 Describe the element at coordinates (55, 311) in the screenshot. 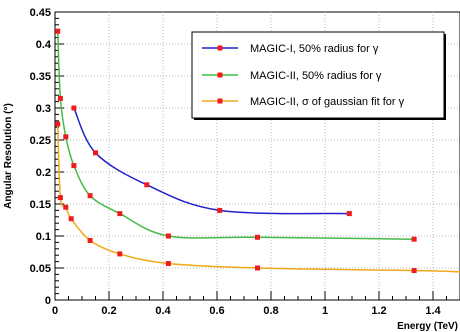

I see `x-tick-label: 0` at that location.